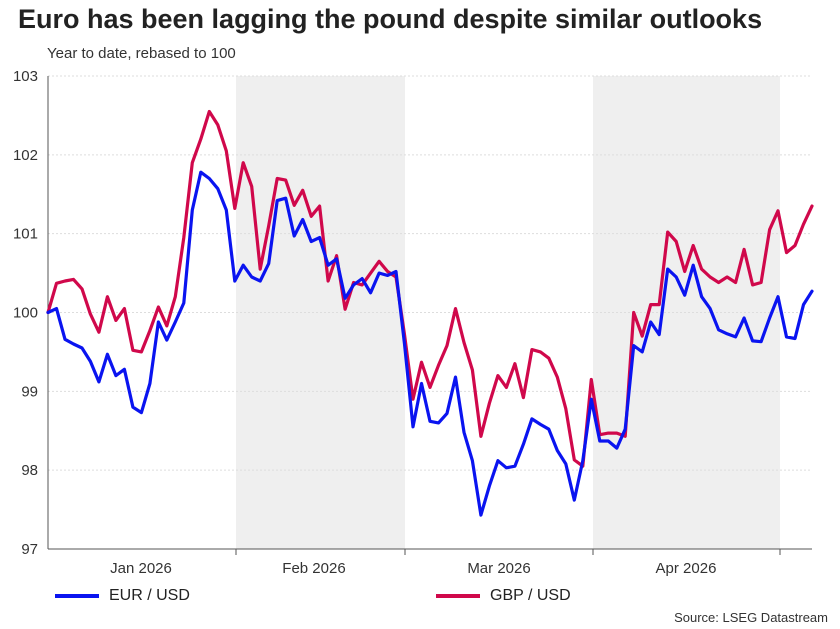 Image resolution: width=840 pixels, height=629 pixels. What do you see at coordinates (141, 568) in the screenshot?
I see `x-tick-label: Jan 2026` at bounding box center [141, 568].